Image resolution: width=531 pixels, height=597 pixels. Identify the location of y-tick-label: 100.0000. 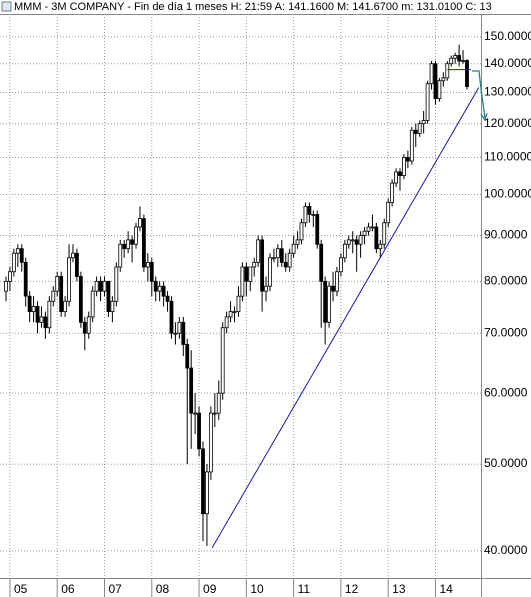
(507, 194).